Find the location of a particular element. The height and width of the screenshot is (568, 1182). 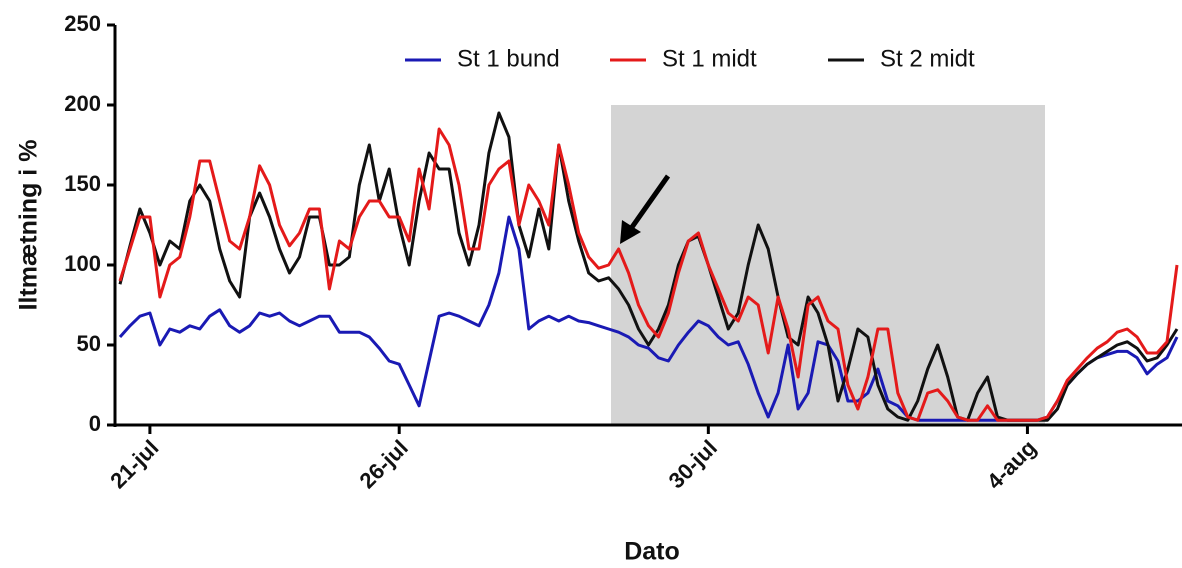

y-tick-label: 100 is located at coordinates (82, 263).